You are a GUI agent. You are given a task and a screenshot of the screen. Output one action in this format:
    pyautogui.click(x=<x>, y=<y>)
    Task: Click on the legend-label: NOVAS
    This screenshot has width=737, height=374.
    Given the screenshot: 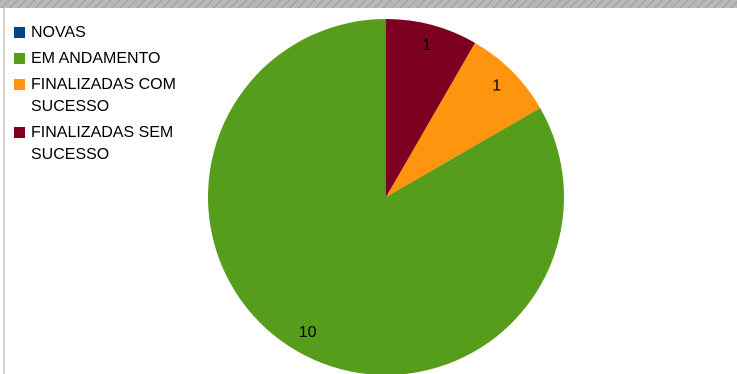 What is the action you would take?
    pyautogui.click(x=58, y=32)
    